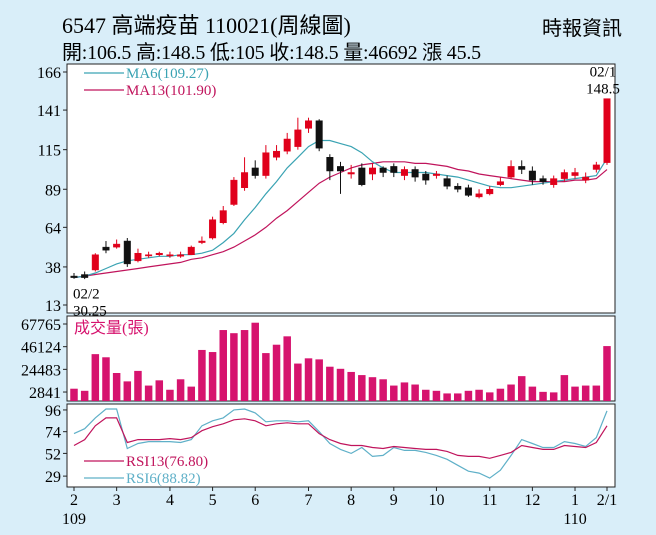 Image resolution: width=656 pixels, height=535 pixels. Describe the element at coordinates (74, 500) in the screenshot. I see `x-tick-label: 2` at that location.